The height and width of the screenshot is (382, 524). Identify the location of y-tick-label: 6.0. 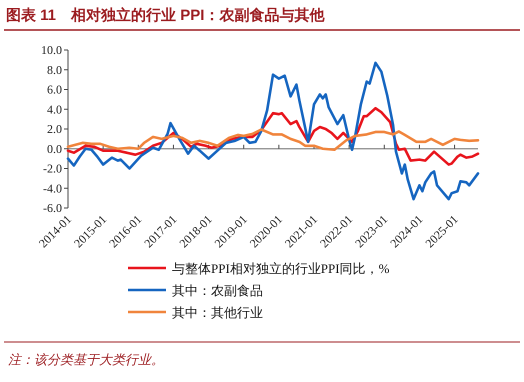
(54, 89).